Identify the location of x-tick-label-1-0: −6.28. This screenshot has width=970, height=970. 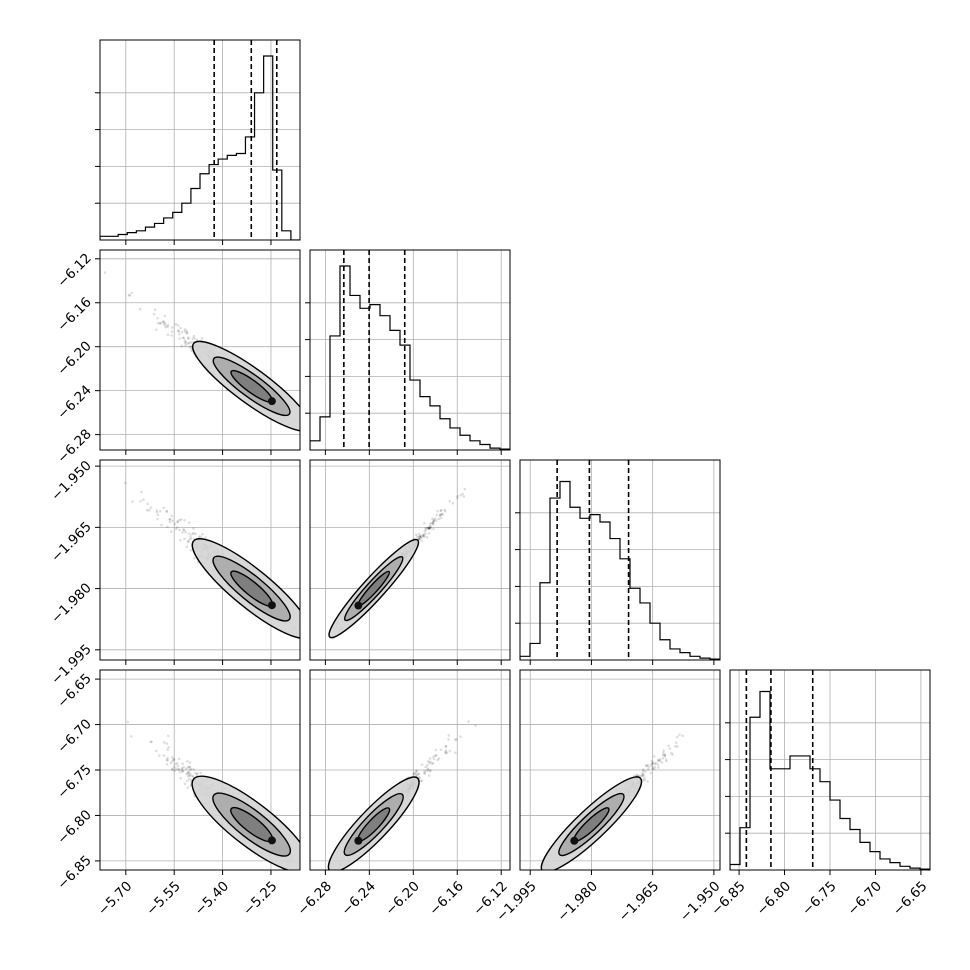
(314, 898).